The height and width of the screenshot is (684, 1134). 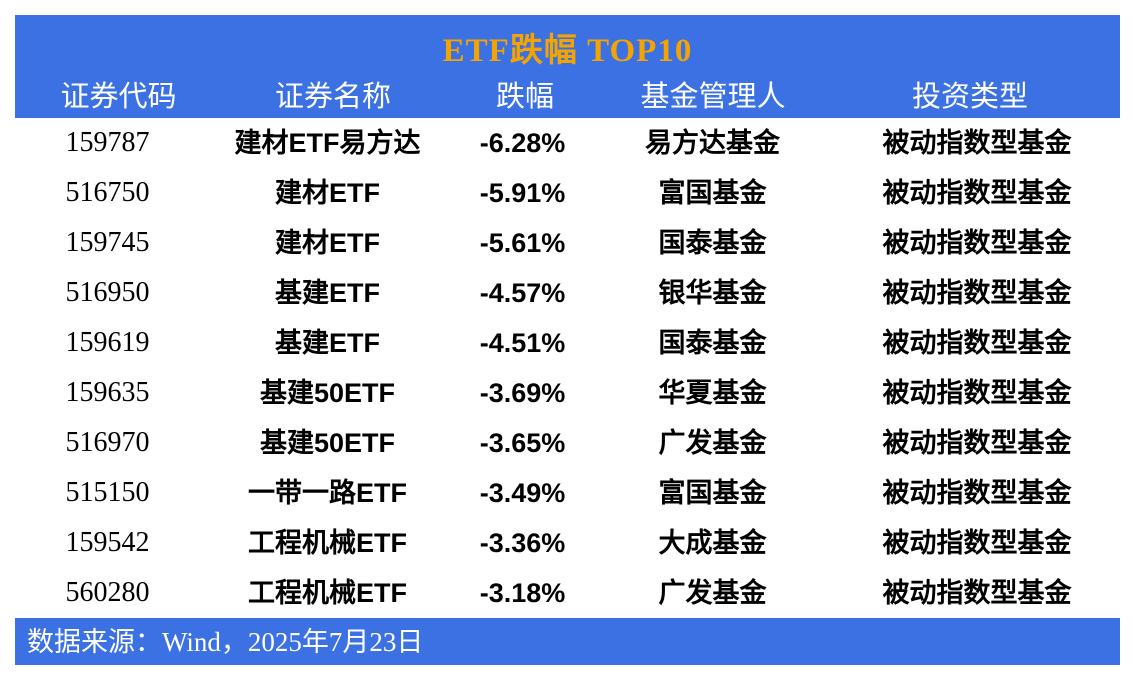 I want to click on data-source-bar: 数据来源：Wind，2025年7月23日, so click(x=567, y=641).